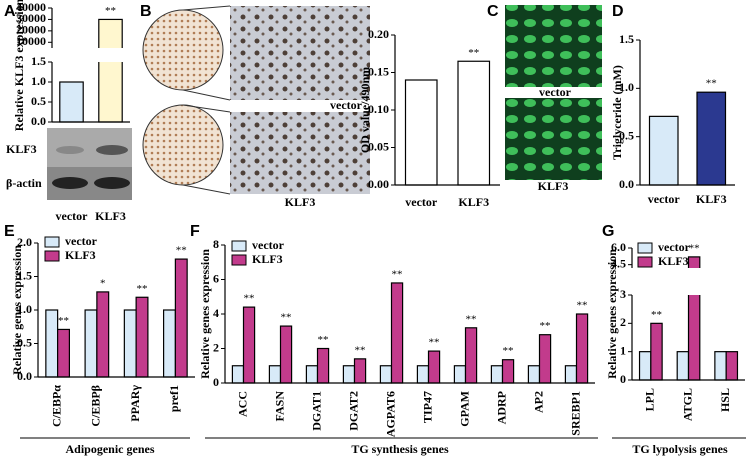 The image size is (749, 462). I want to click on blot-label: β-actin, so click(24, 183).